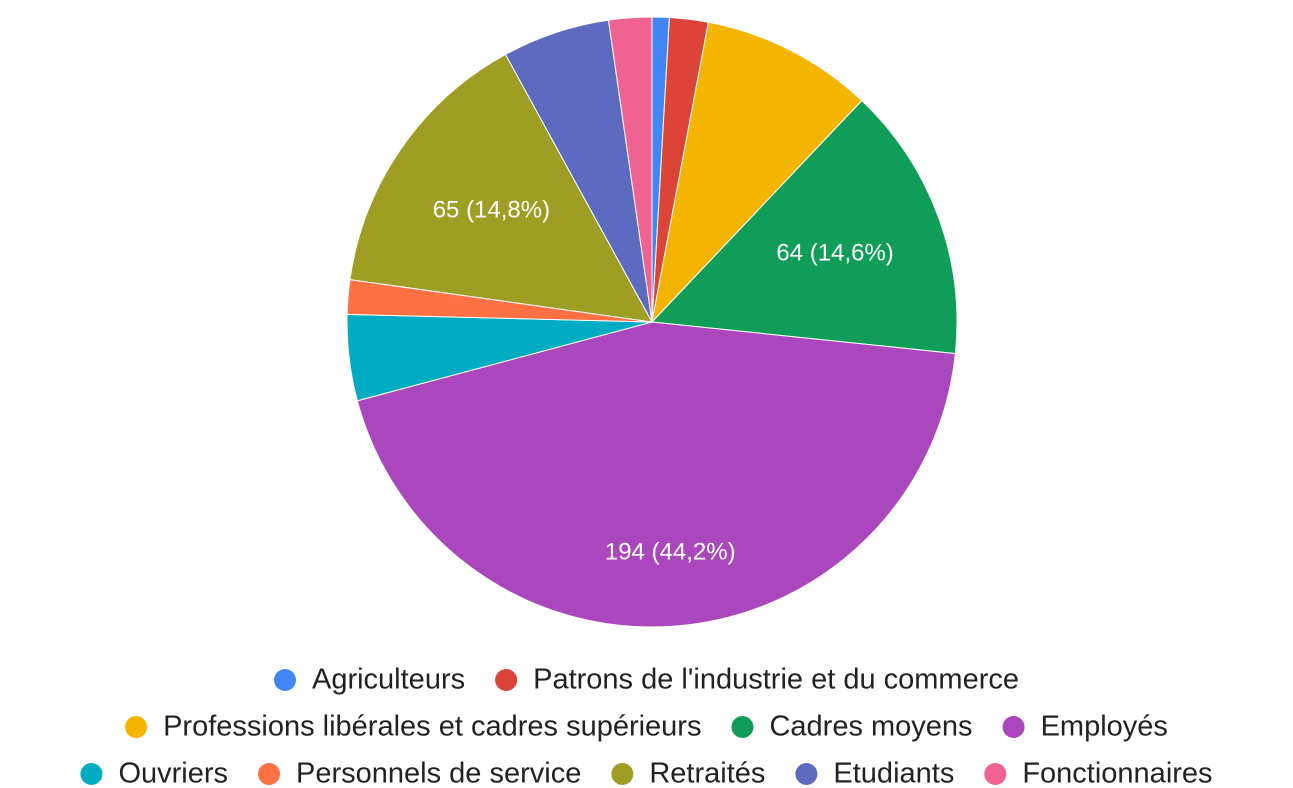 The image size is (1293, 788). Describe the element at coordinates (893, 773) in the screenshot. I see `legend-label: Etudiants` at that location.